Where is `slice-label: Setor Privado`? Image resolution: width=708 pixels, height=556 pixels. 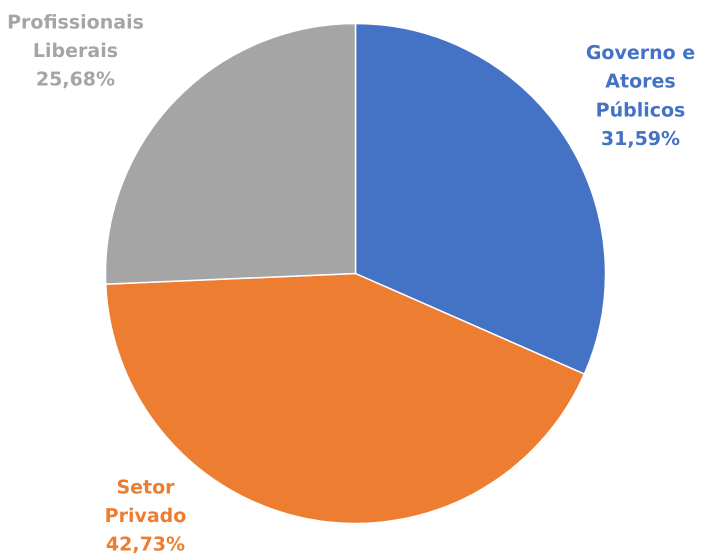 slice-label: Setor Privado is located at coordinates (145, 501).